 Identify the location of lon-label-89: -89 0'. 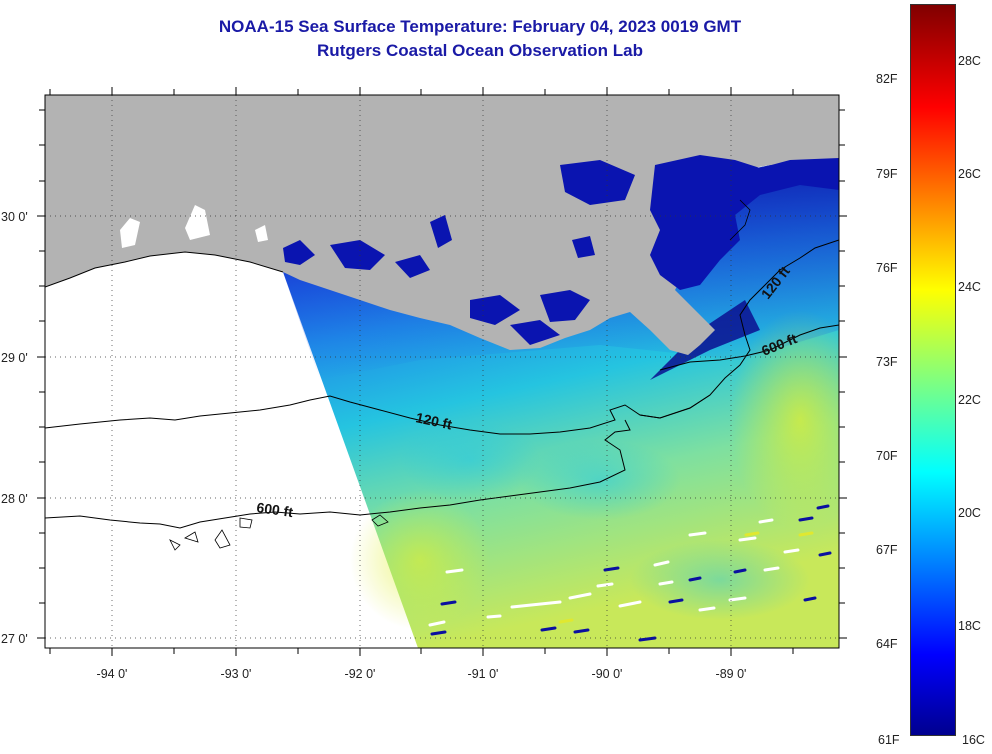
(731, 674).